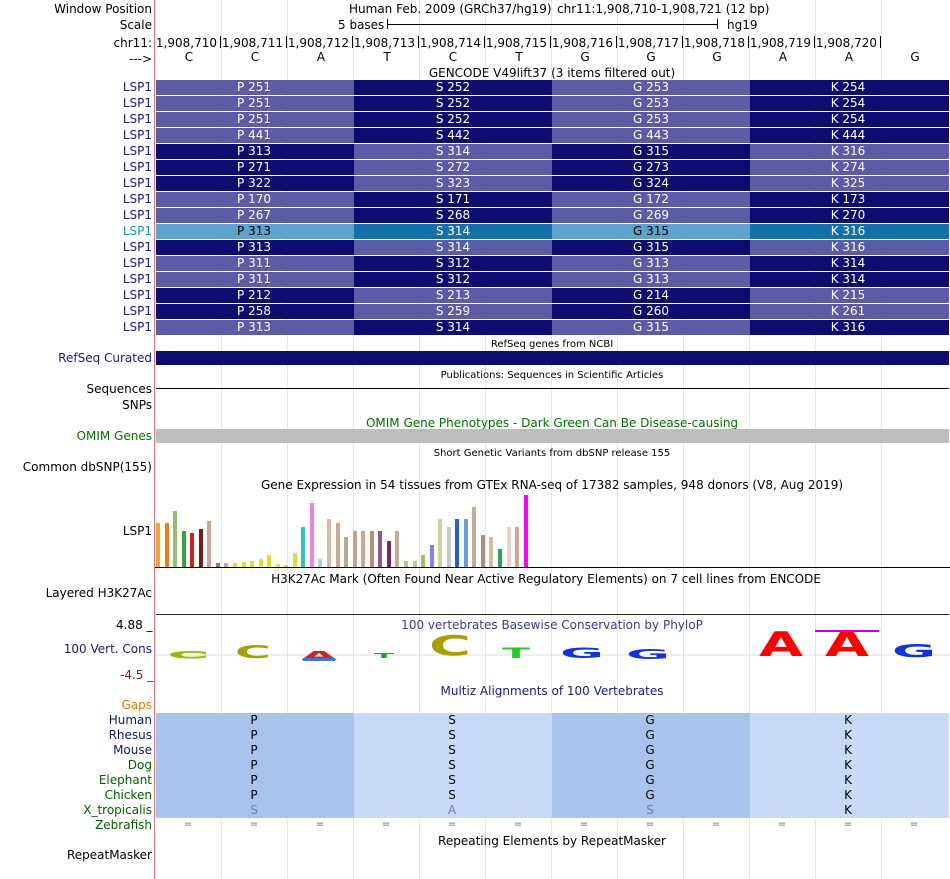 Image resolution: width=950 pixels, height=879 pixels. I want to click on codon-segment: S 323, so click(453, 183).